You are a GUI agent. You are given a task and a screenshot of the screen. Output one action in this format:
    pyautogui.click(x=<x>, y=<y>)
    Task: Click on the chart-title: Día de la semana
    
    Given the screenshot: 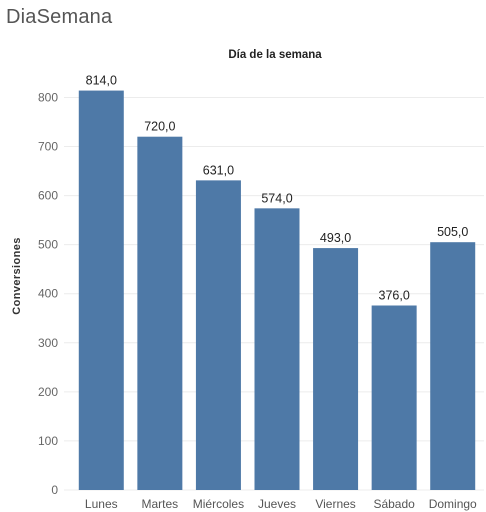 What is the action you would take?
    pyautogui.click(x=275, y=55)
    